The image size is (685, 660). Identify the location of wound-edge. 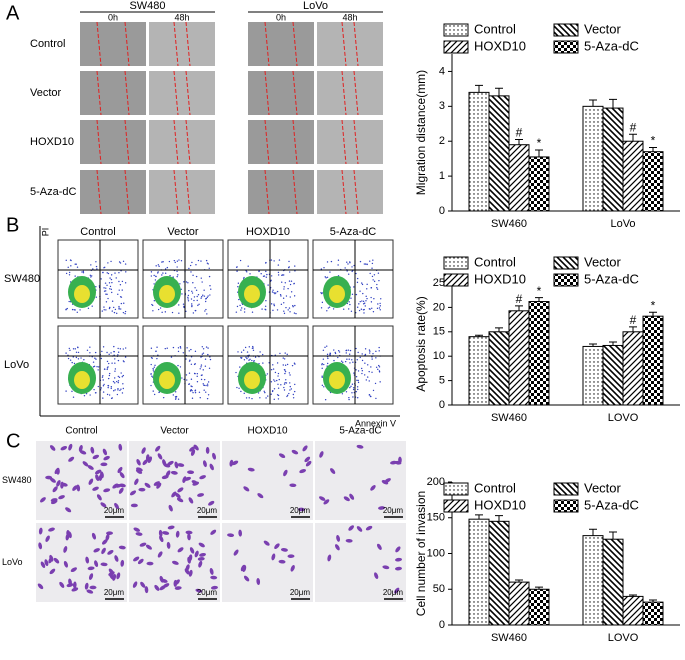
(127, 192).